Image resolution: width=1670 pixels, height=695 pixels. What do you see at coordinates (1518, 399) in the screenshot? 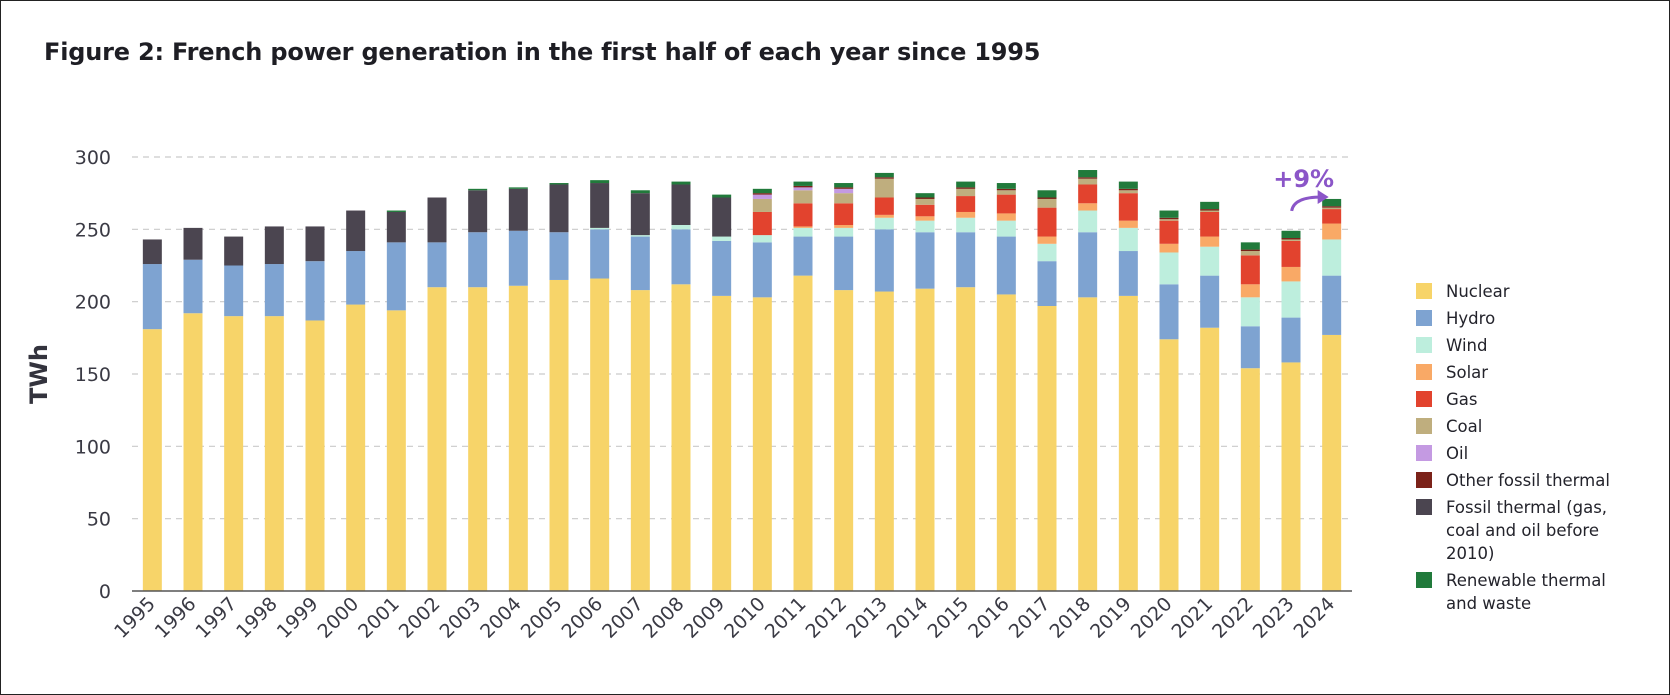
I see `legend-item-gas: Gas` at bounding box center [1518, 399].